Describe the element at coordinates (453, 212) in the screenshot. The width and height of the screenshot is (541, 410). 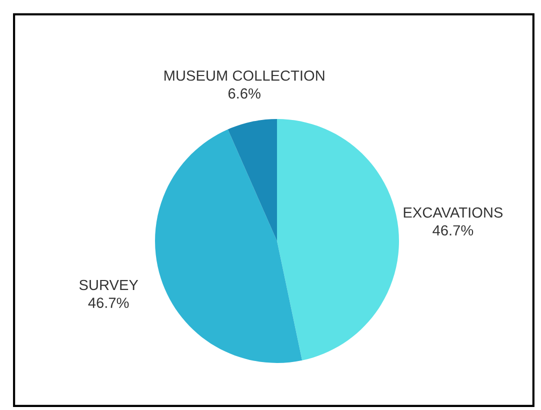
I see `slice-label: EXCAVATIONS` at that location.